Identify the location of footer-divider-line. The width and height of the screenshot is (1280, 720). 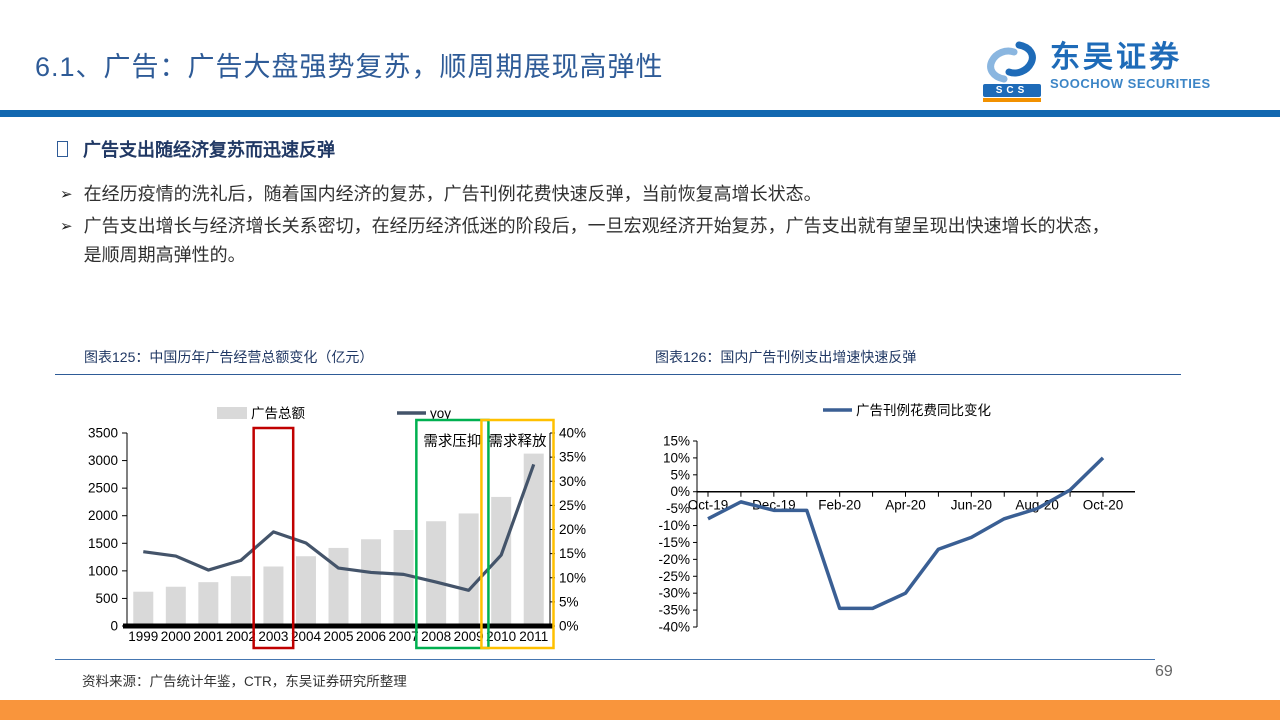
(605, 659).